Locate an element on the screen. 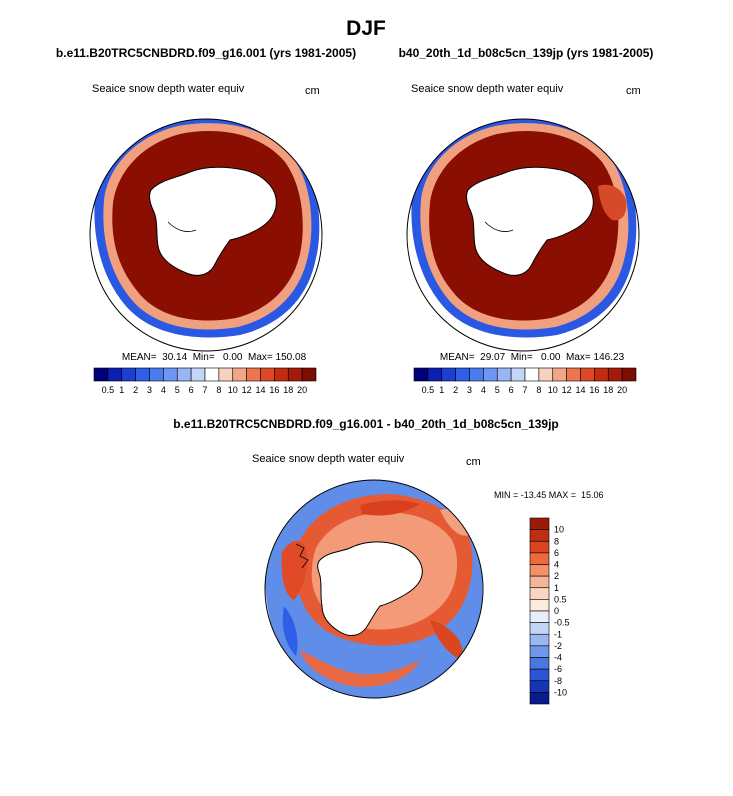  colorbar-1-tick-label: 6 is located at coordinates (191, 390).